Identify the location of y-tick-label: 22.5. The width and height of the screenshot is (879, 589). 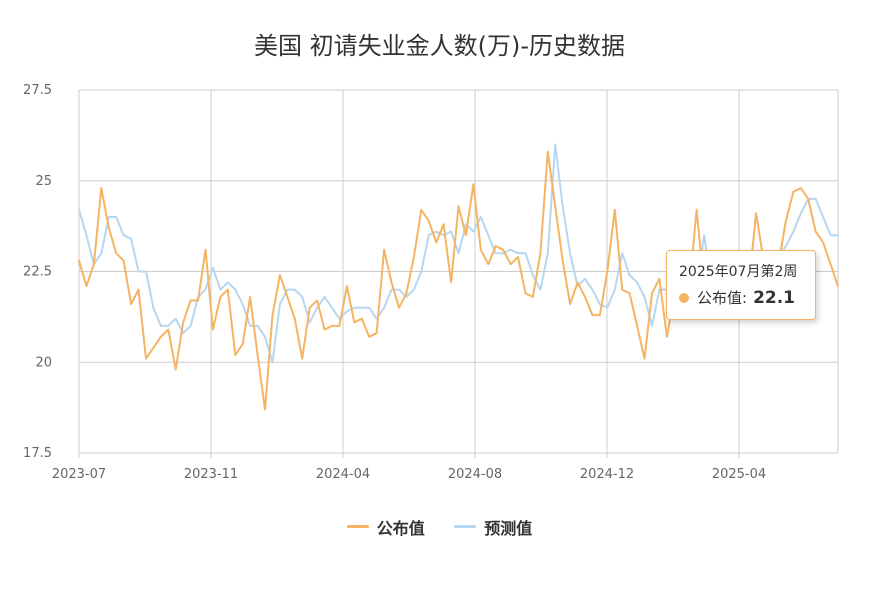
(37, 272).